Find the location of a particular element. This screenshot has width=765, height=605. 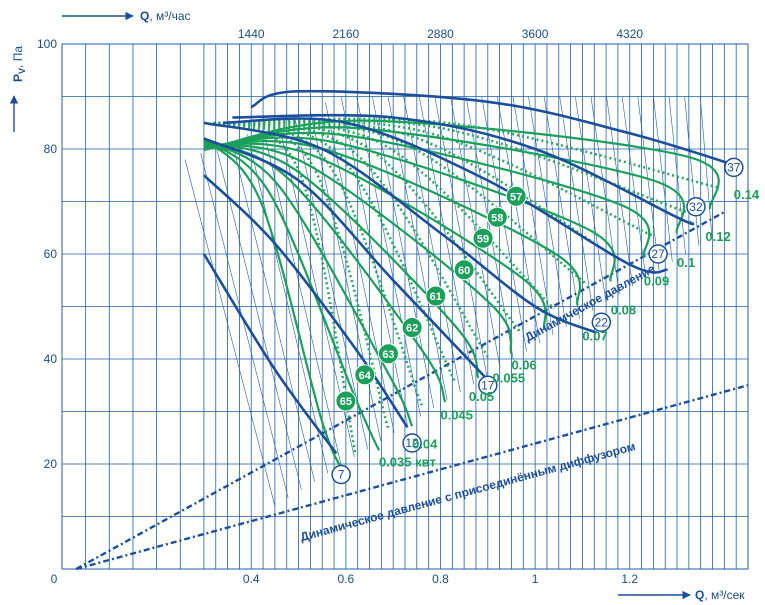

top-axis-title: Q, м³/час is located at coordinates (165, 16).